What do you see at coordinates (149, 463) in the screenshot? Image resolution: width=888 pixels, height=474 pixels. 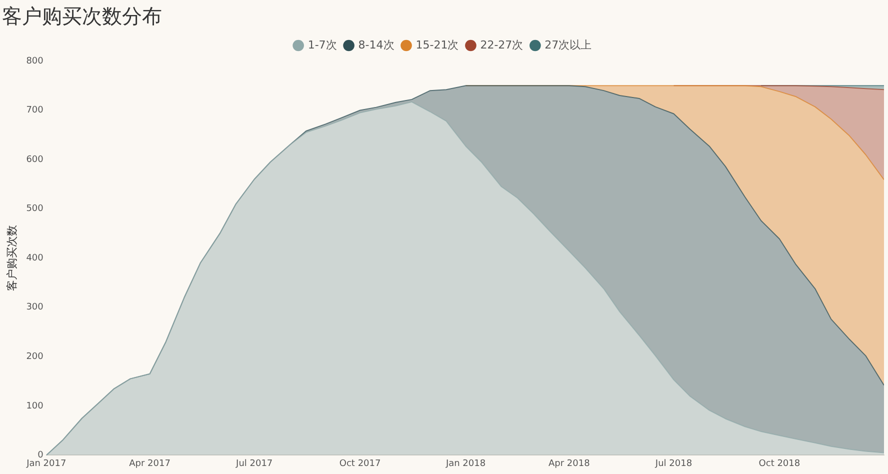 I see `x-tick-label: Apr 2017` at bounding box center [149, 463].